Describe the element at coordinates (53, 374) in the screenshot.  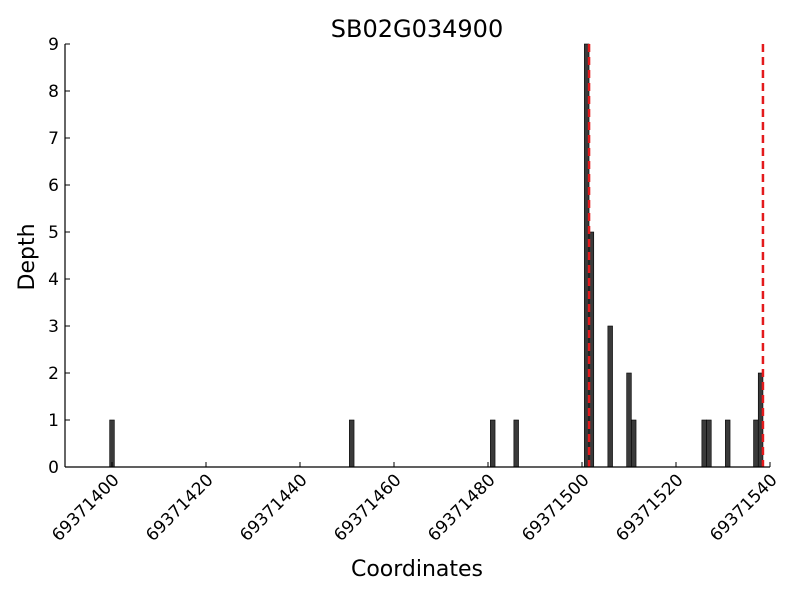
I see `y-tick-label: 2` at that location.